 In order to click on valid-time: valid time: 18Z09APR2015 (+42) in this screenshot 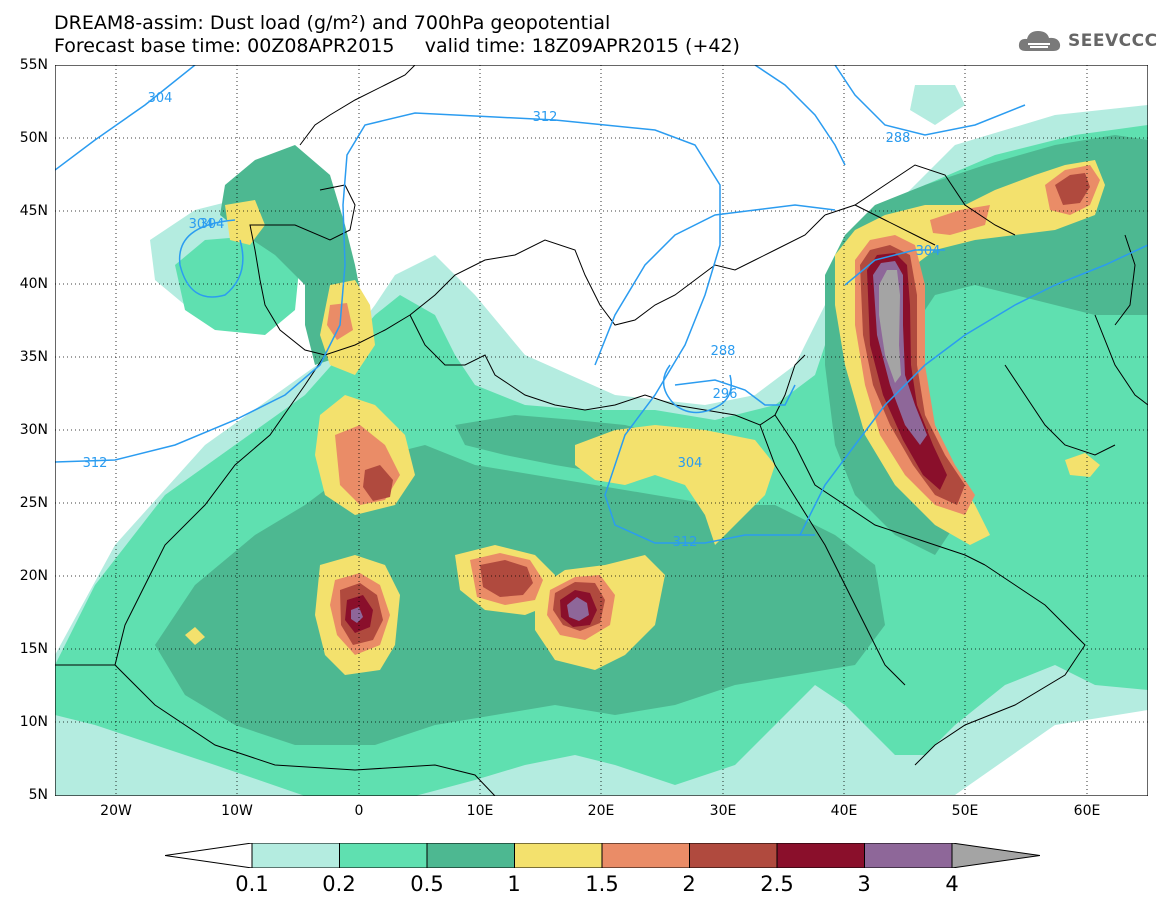, I will do `click(582, 46)`.